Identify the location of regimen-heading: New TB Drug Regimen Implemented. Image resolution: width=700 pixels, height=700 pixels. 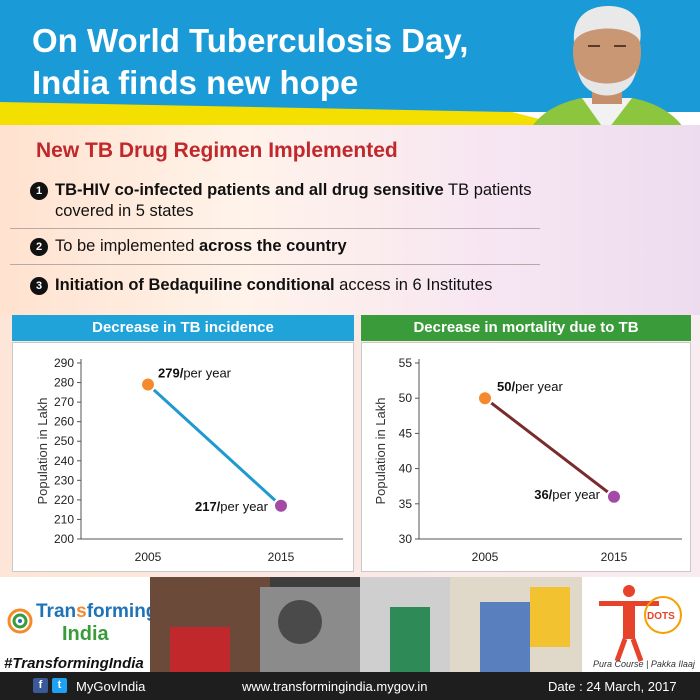
(217, 150).